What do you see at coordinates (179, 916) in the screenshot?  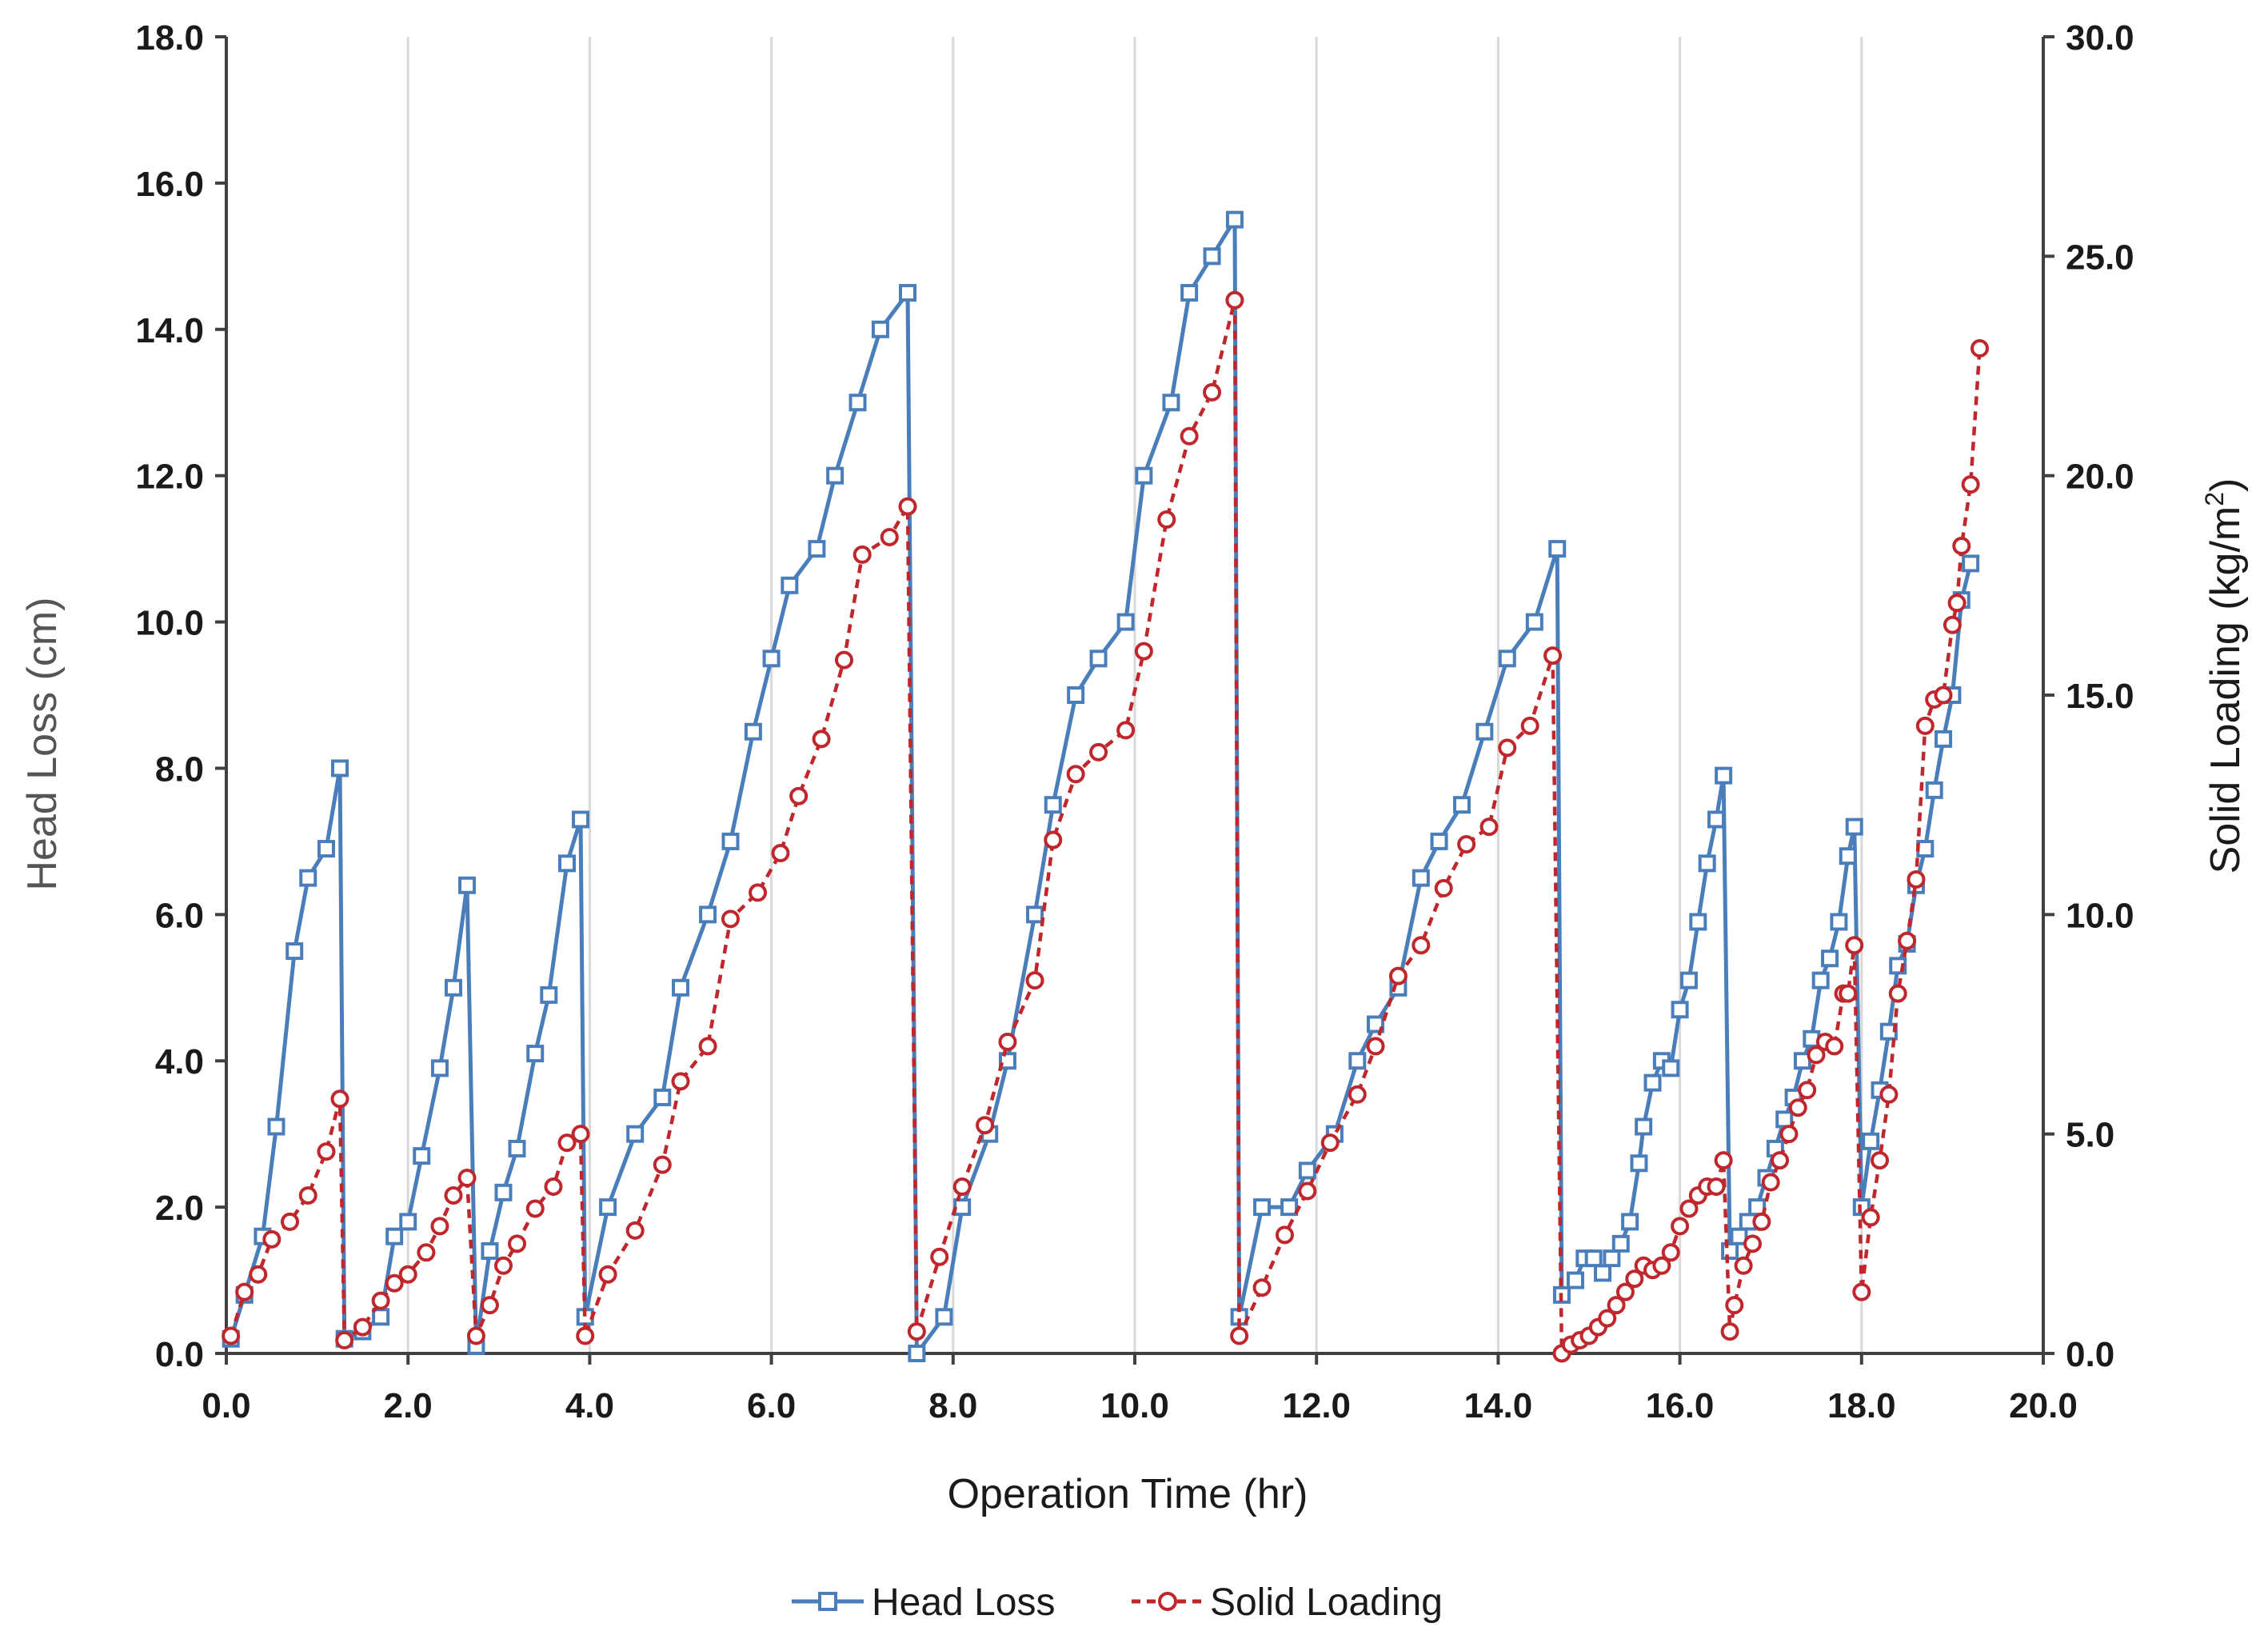 I see `y-tick-label: 6.0` at bounding box center [179, 916].